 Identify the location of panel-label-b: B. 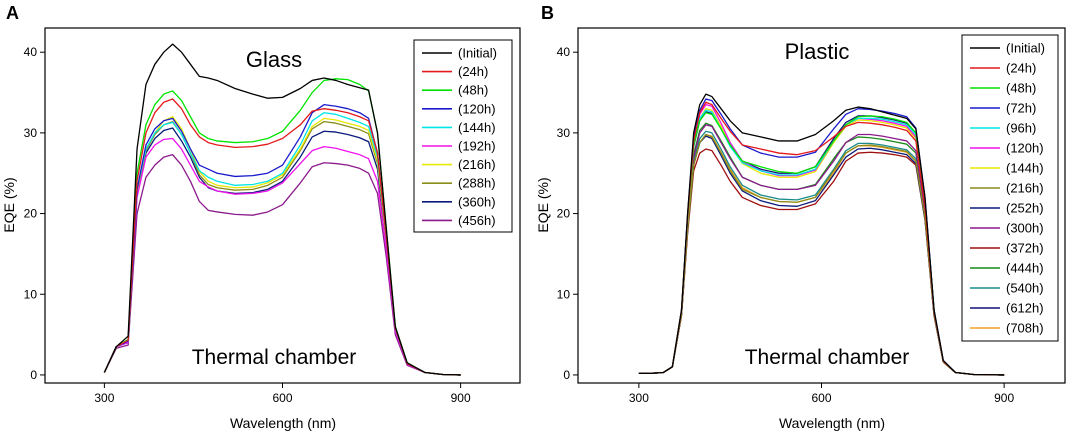
(547, 13).